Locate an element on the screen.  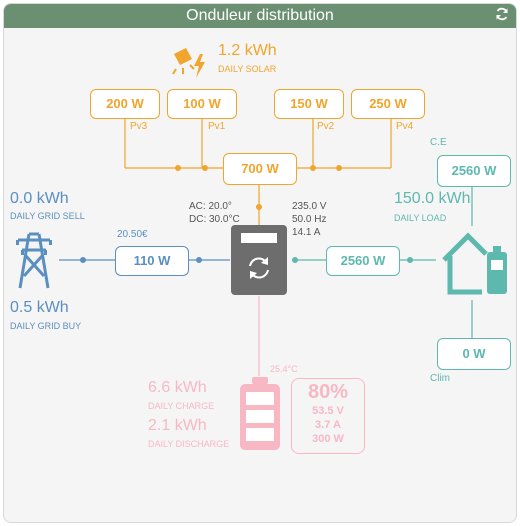
inverter-ac-temp: AC: 20.0° is located at coordinates (210, 206).